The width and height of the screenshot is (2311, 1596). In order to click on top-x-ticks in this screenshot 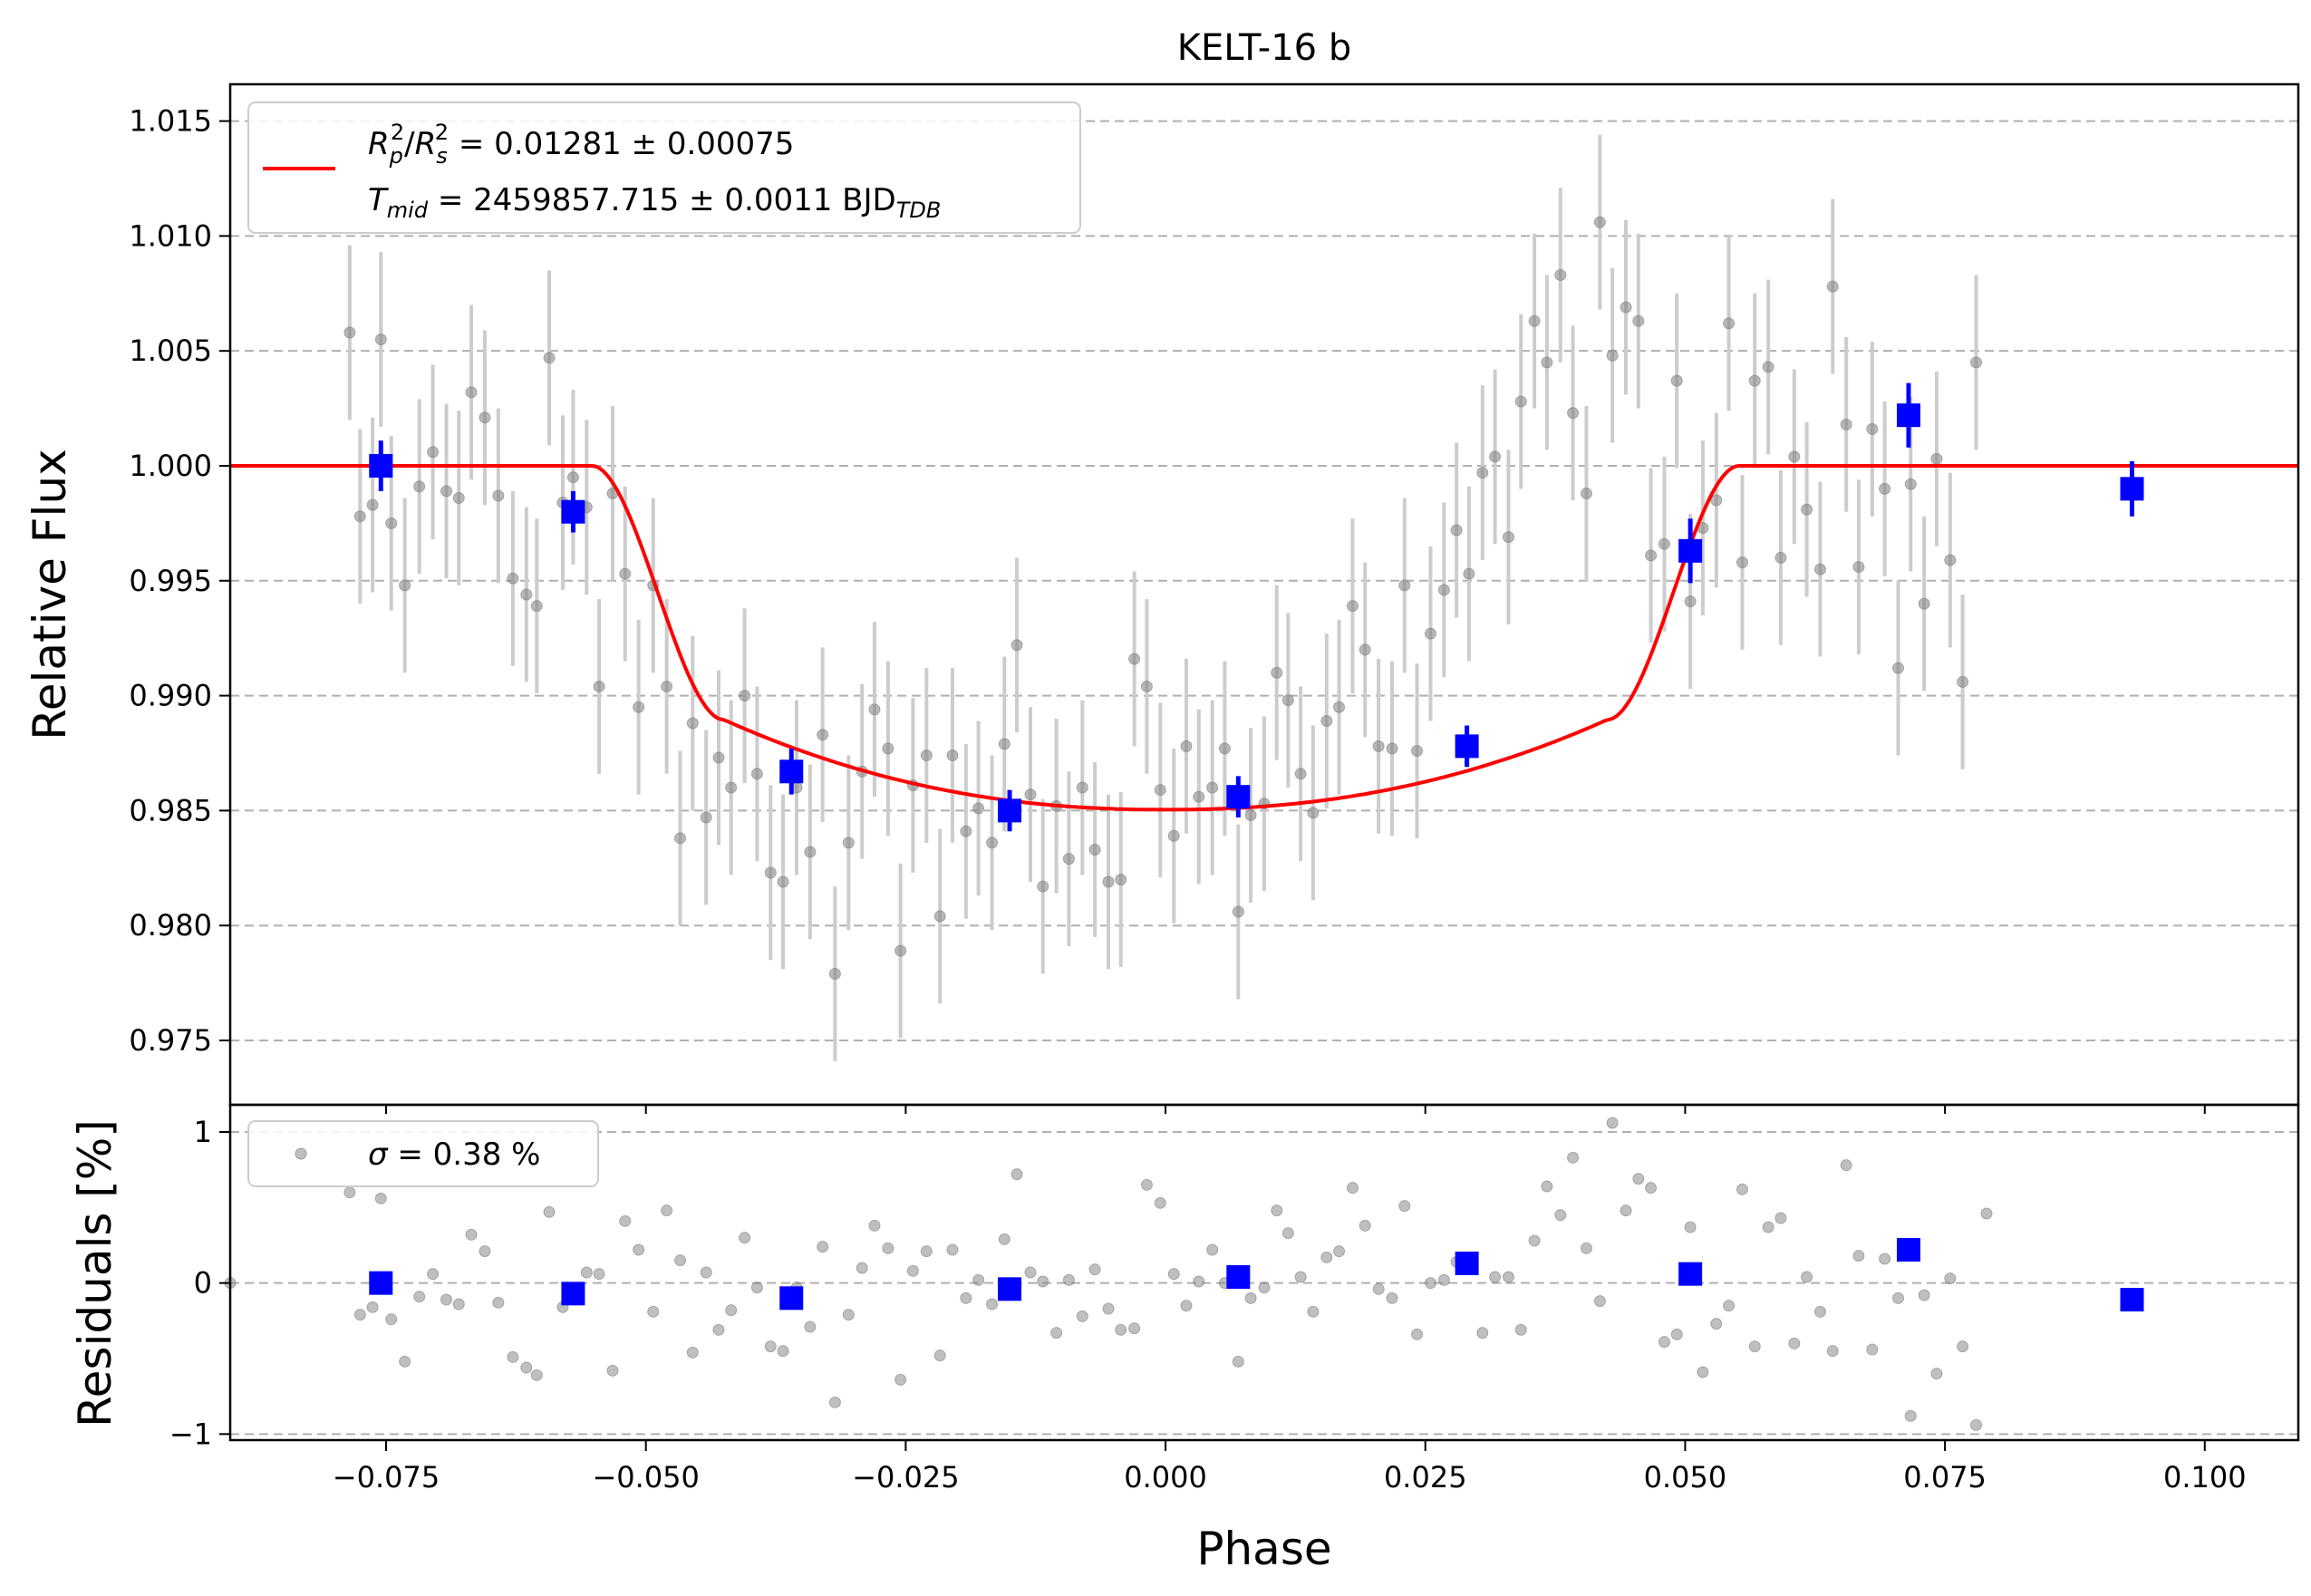, I will do `click(1295, 1109)`.